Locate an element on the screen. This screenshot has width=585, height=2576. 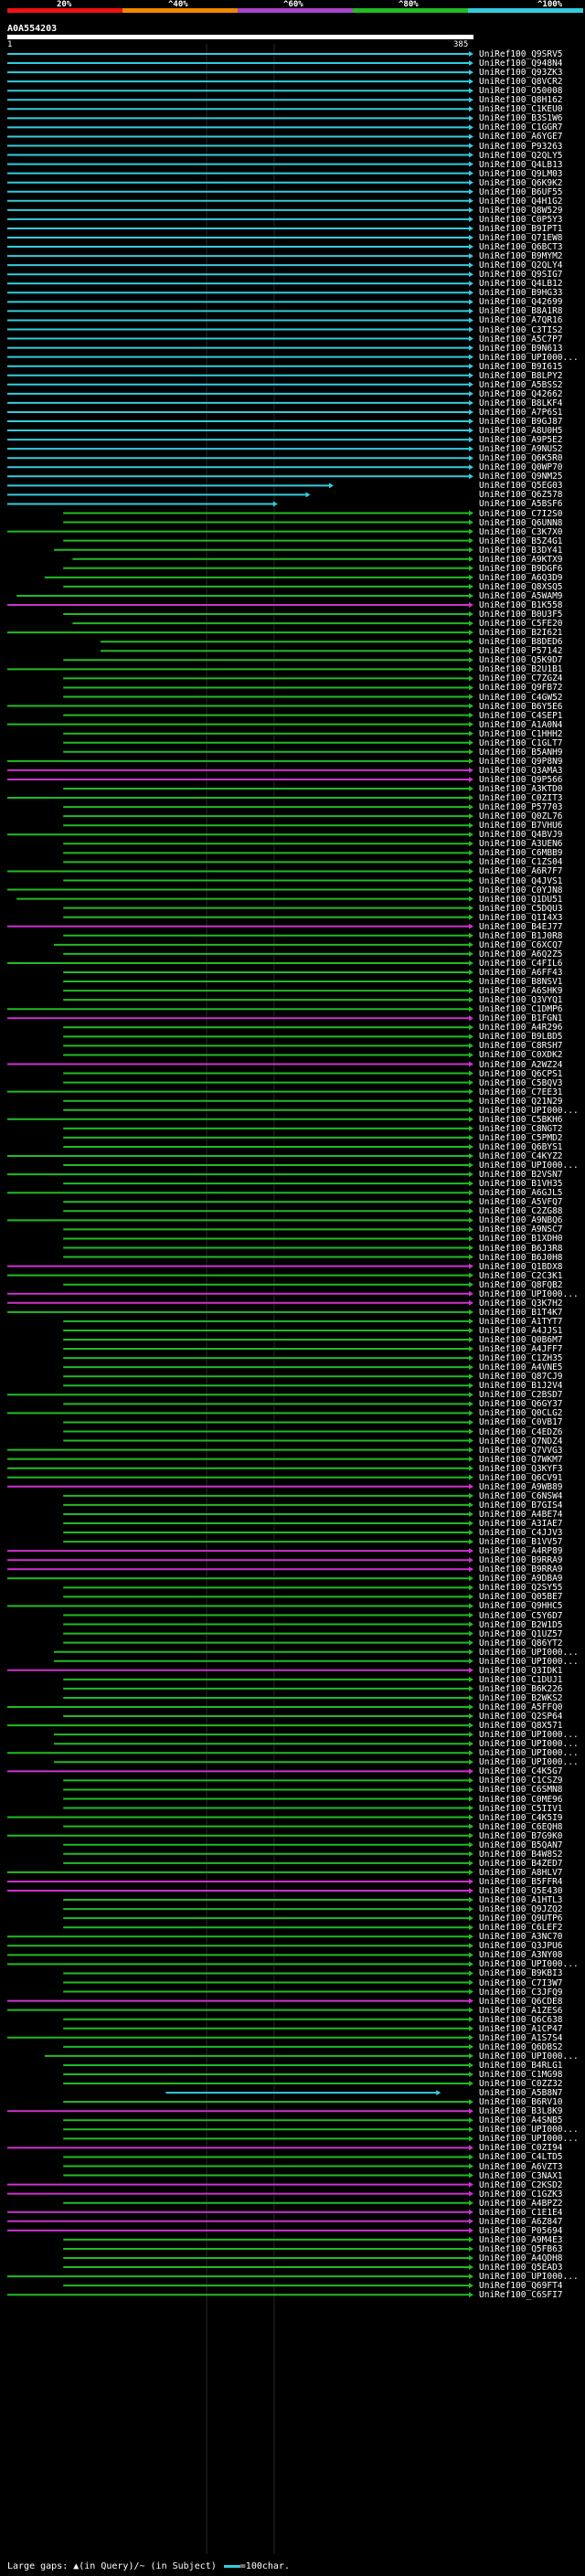
hit-label-link: UniRef100_C7ZGZ4 is located at coordinates (521, 678).